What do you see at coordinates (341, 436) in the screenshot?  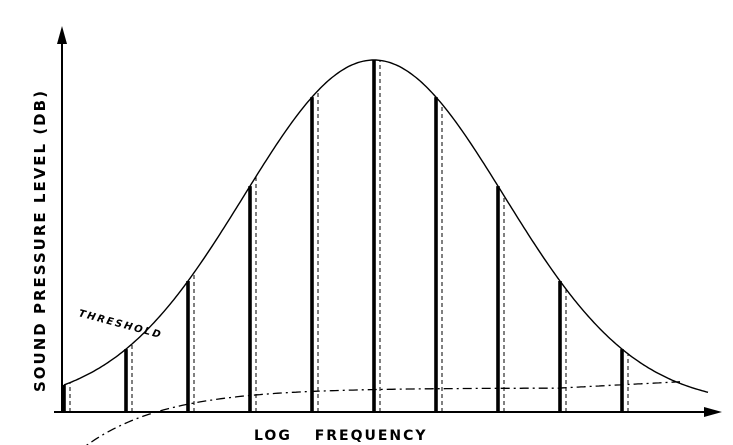 I see `x-axis-label: LOG FREQUENCY` at bounding box center [341, 436].